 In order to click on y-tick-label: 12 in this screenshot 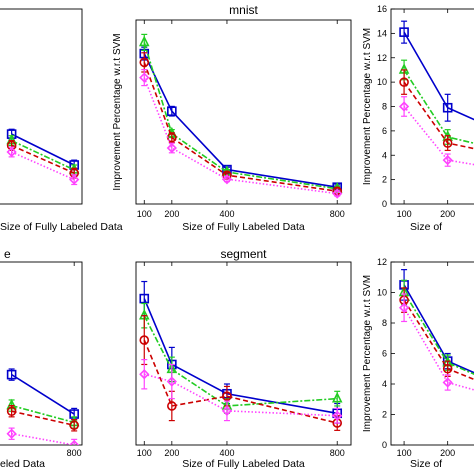, I will do `click(382, 262)`.